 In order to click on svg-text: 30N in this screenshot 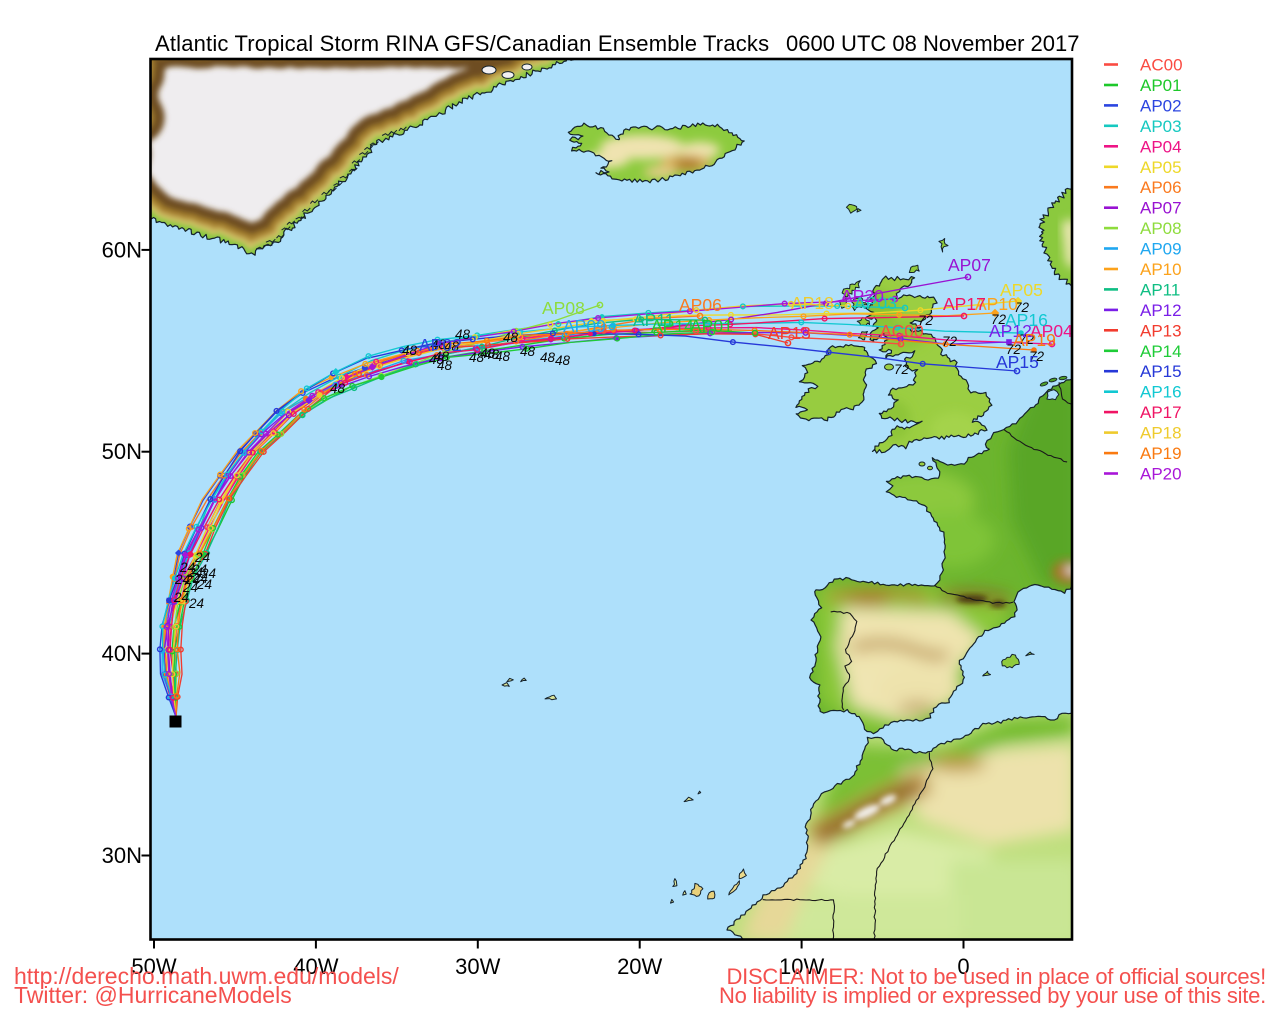, I will do `click(122, 855)`.